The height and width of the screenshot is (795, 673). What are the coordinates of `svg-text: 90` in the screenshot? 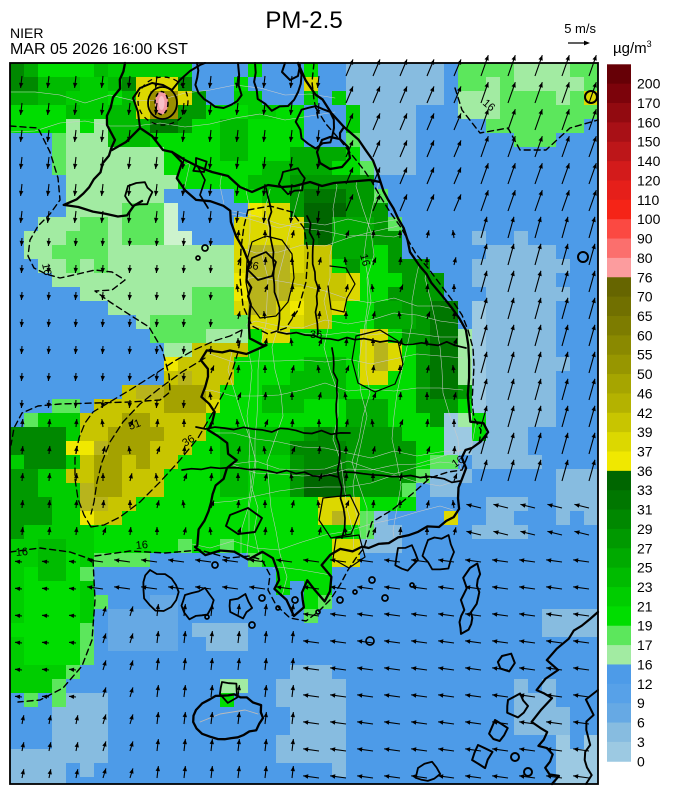 It's located at (645, 239).